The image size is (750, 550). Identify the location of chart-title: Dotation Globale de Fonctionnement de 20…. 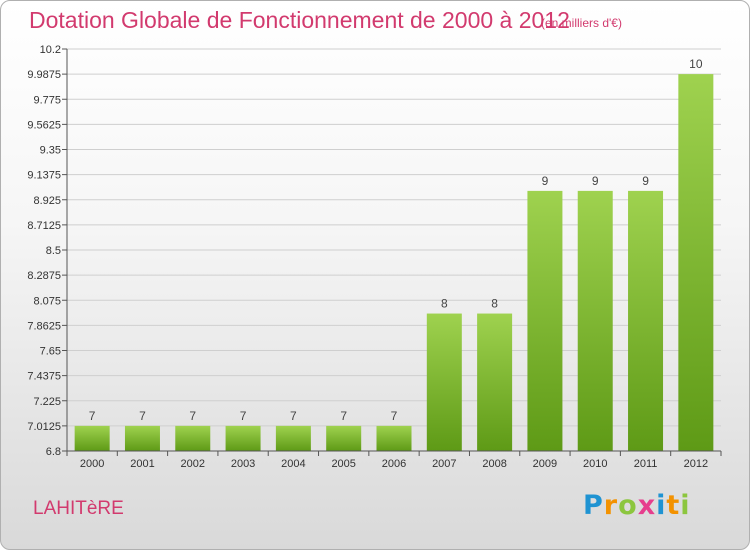
(299, 20).